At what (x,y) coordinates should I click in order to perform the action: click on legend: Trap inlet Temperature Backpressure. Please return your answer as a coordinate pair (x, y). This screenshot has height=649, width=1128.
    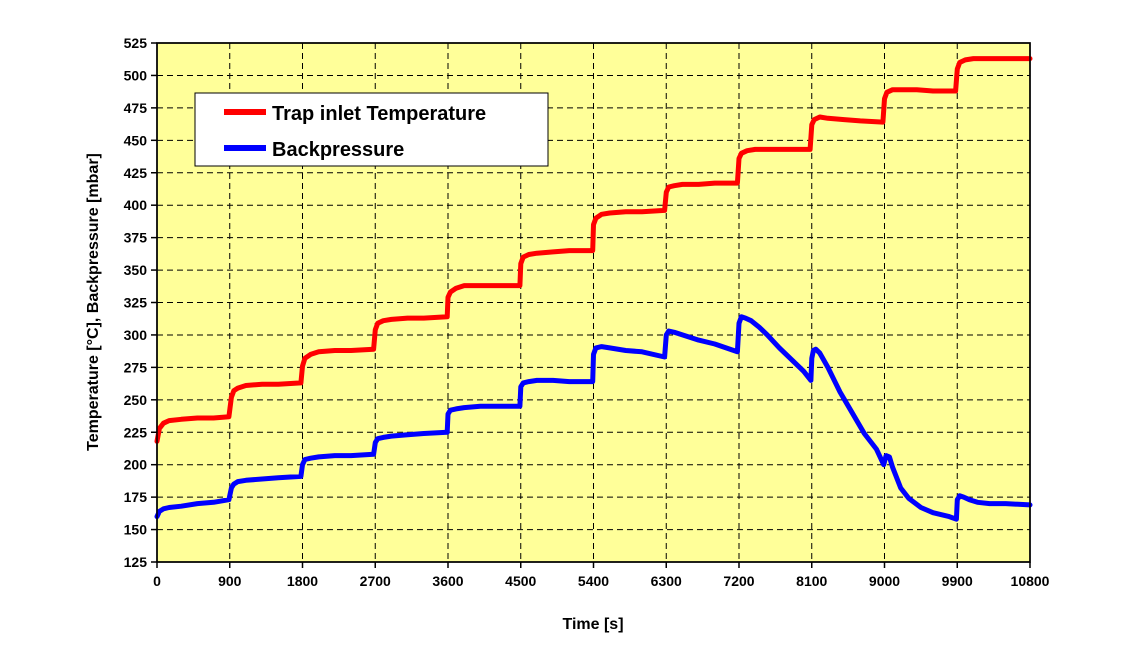
    Looking at the image, I should click on (371, 129).